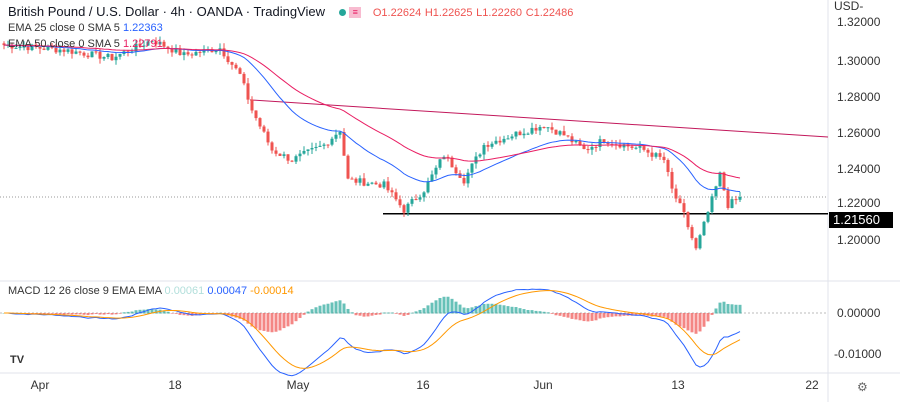 This screenshot has width=900, height=402. What do you see at coordinates (499, 13) in the screenshot?
I see `ohlc-low: L1.22260` at bounding box center [499, 13].